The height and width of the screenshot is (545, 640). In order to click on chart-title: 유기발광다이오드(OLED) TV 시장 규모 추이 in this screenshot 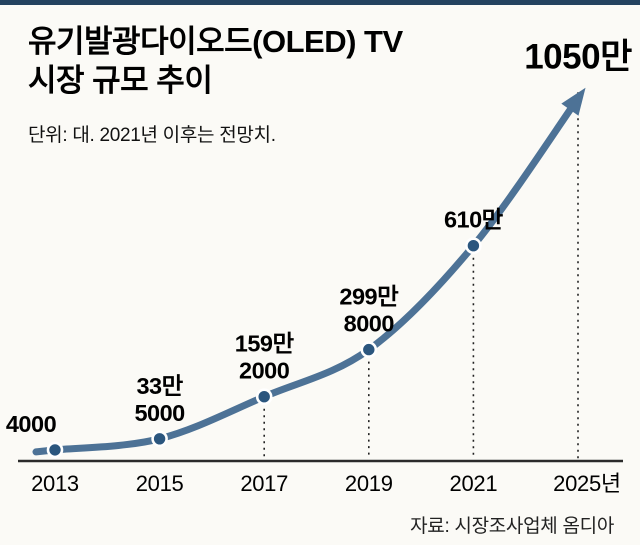, I will do `click(215, 61)`.